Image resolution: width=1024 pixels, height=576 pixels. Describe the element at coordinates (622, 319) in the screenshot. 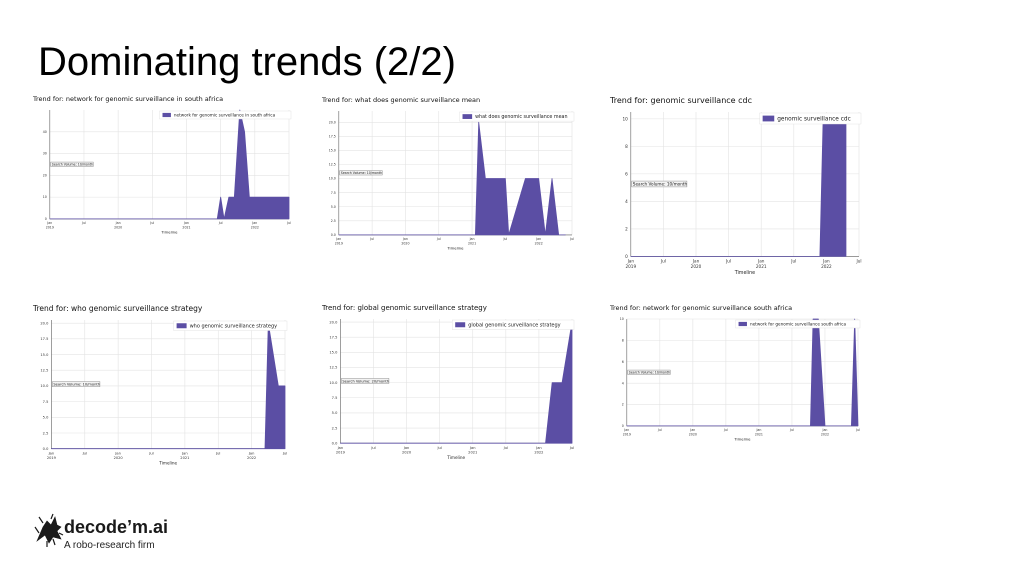

I see `y-tick-label: 10` at that location.